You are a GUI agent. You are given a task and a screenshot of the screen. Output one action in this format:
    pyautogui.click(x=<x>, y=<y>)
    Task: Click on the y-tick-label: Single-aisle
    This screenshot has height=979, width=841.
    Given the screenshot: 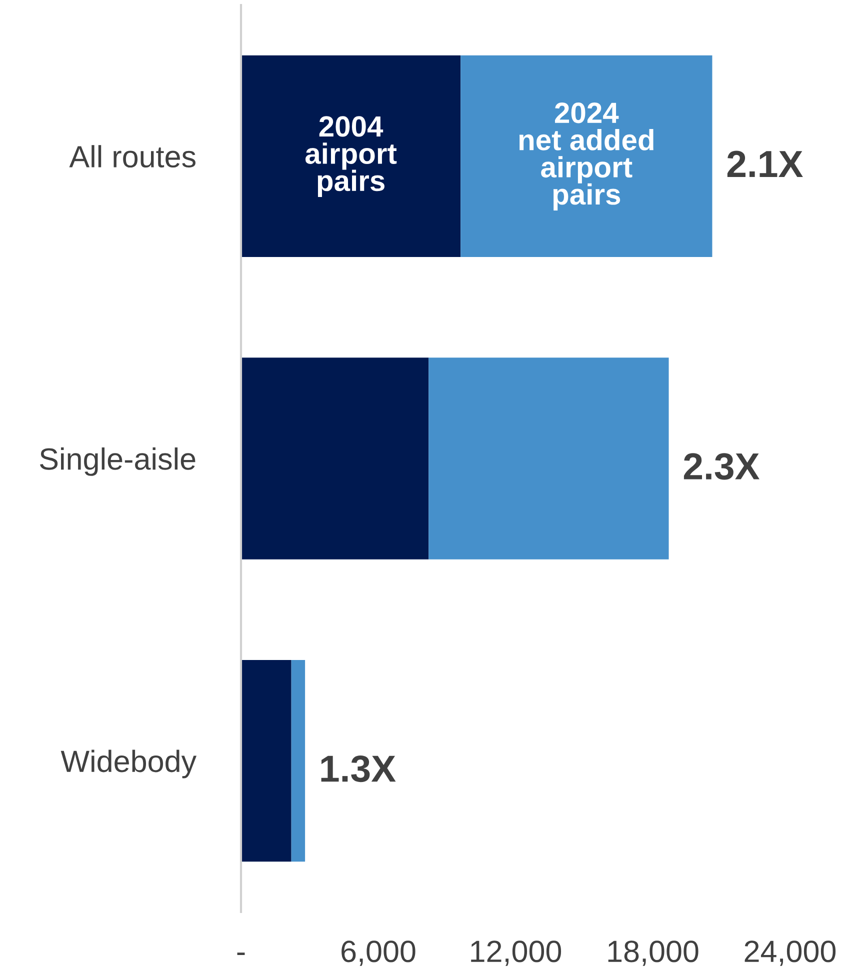 What is the action you would take?
    pyautogui.click(x=118, y=461)
    